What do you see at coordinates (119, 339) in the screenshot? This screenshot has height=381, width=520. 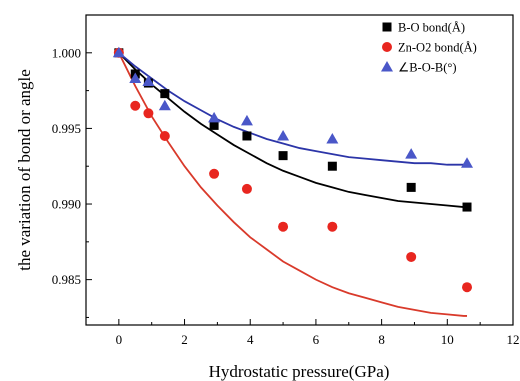 I see `x-tick-label: 0` at bounding box center [119, 339].